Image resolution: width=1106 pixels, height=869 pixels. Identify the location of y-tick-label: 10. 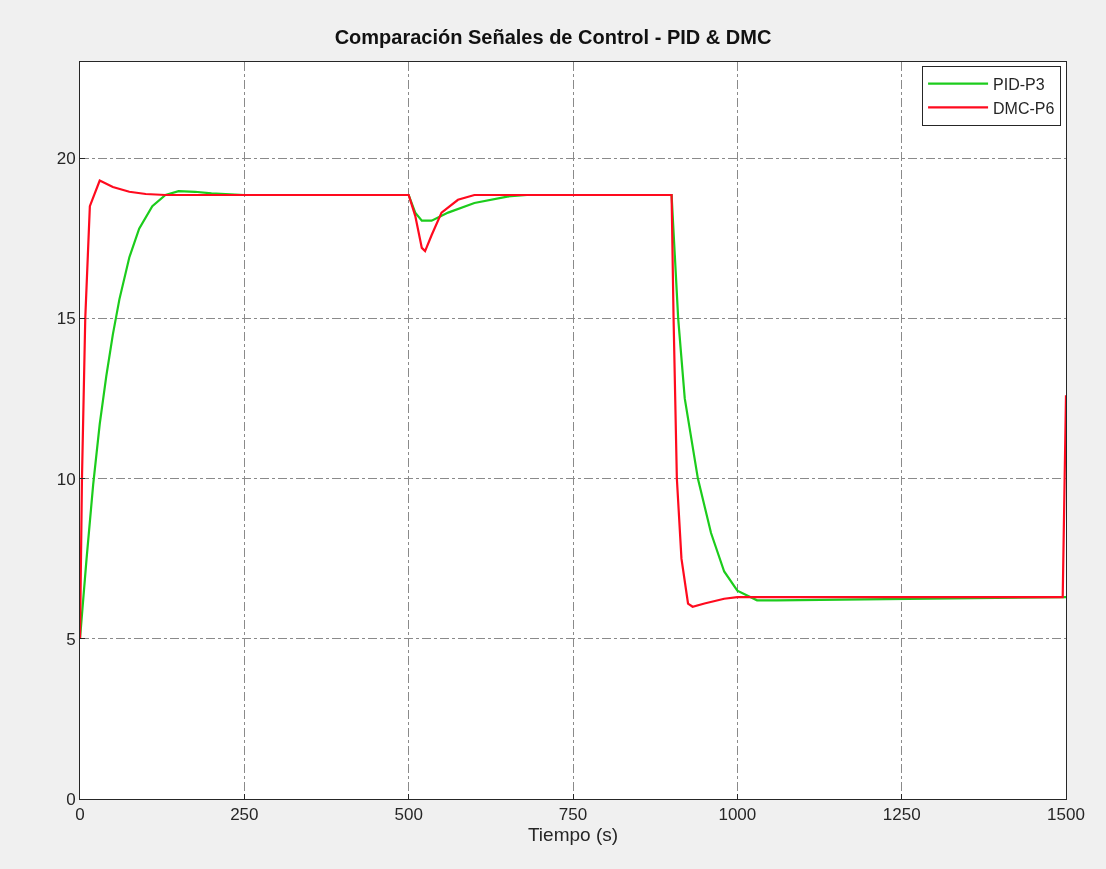
(66, 479).